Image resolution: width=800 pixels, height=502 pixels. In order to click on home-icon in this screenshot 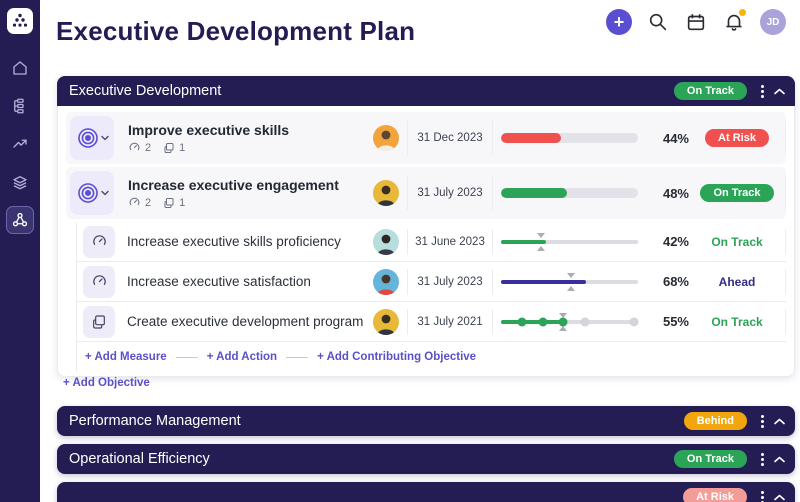, I will do `click(20, 68)`.